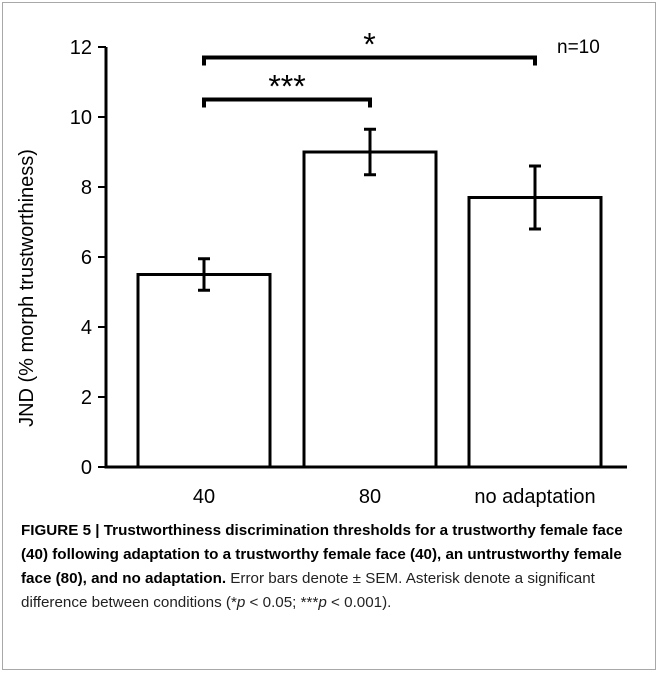  I want to click on y-tick-label: 8, so click(86, 188).